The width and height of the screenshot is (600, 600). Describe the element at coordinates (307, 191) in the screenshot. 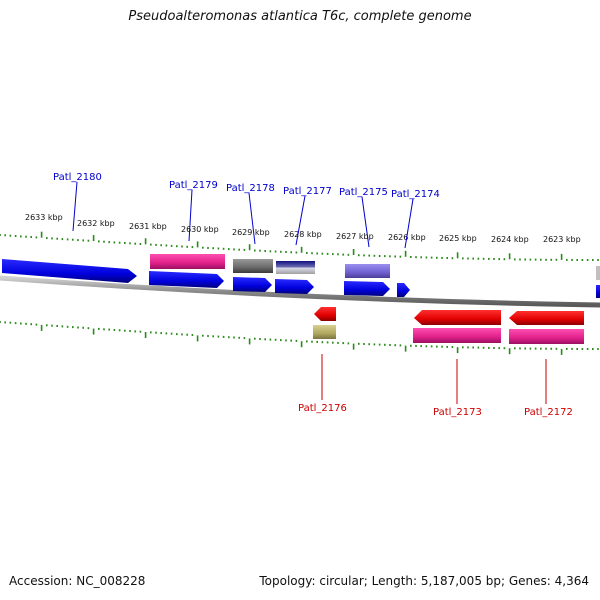

I see `gene-label-2177: Patl_2177` at that location.